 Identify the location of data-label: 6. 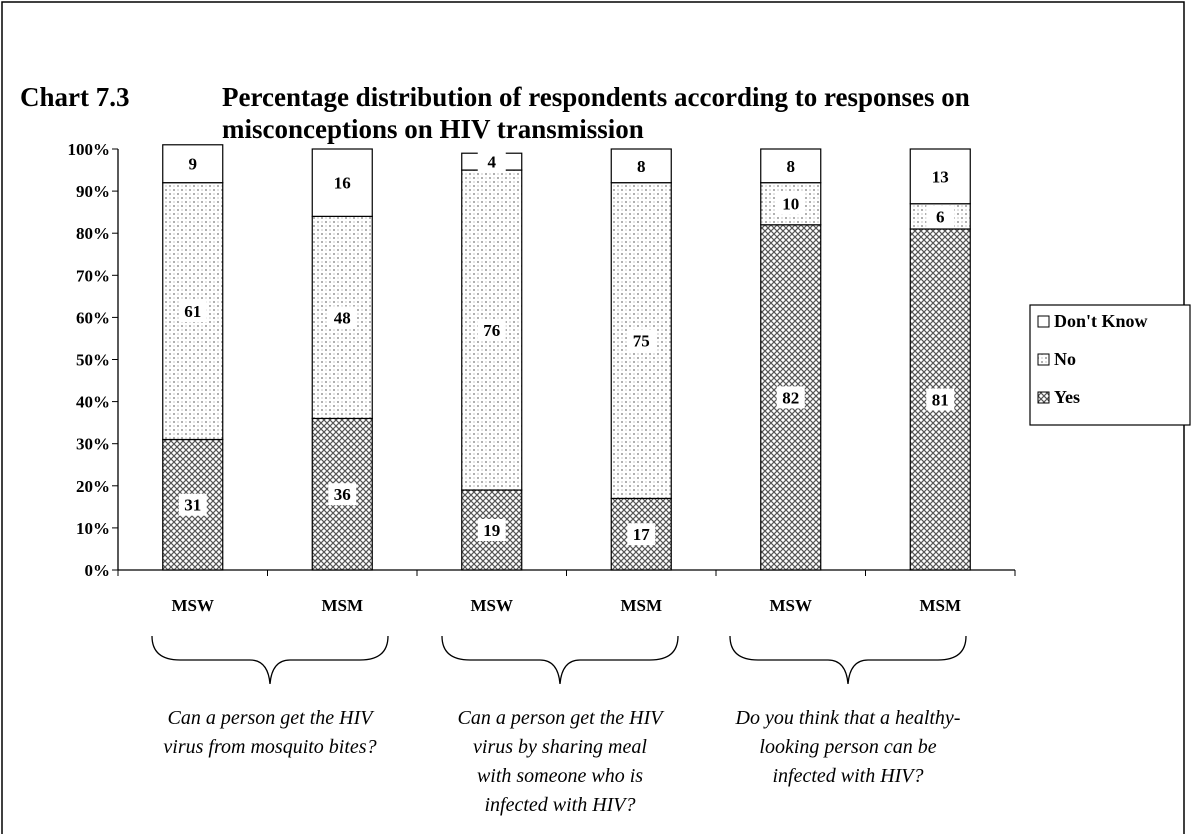
(940, 216).